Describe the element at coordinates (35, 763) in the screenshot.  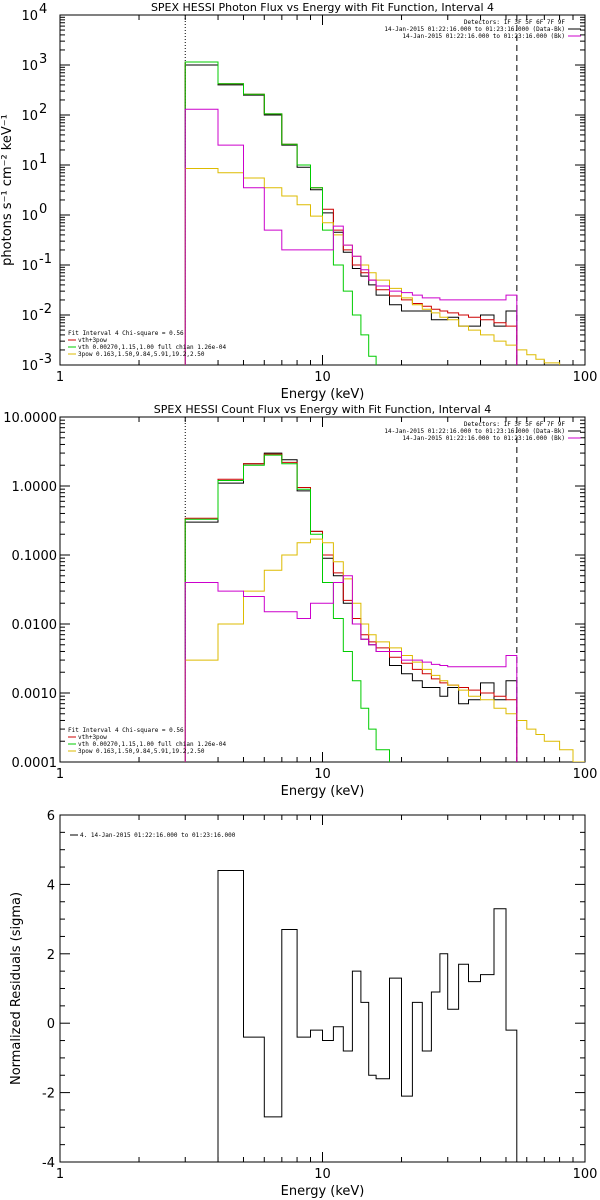
I see `y-tick-label: 0.0001` at that location.